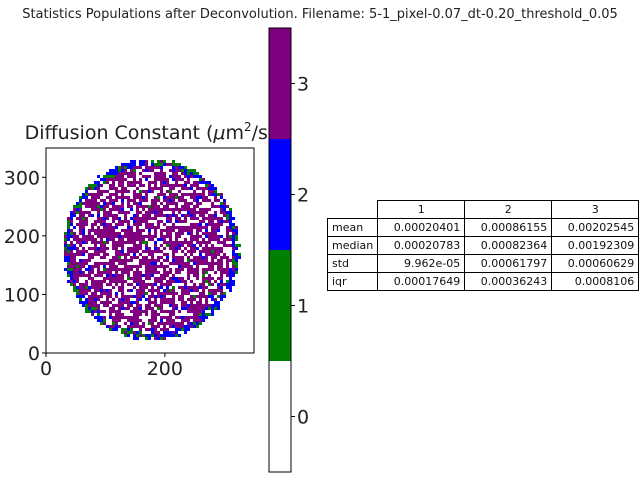 The image size is (640, 480). I want to click on table-row: iqr 0.00017649 0.00036243 0.0008106, so click(483, 281).